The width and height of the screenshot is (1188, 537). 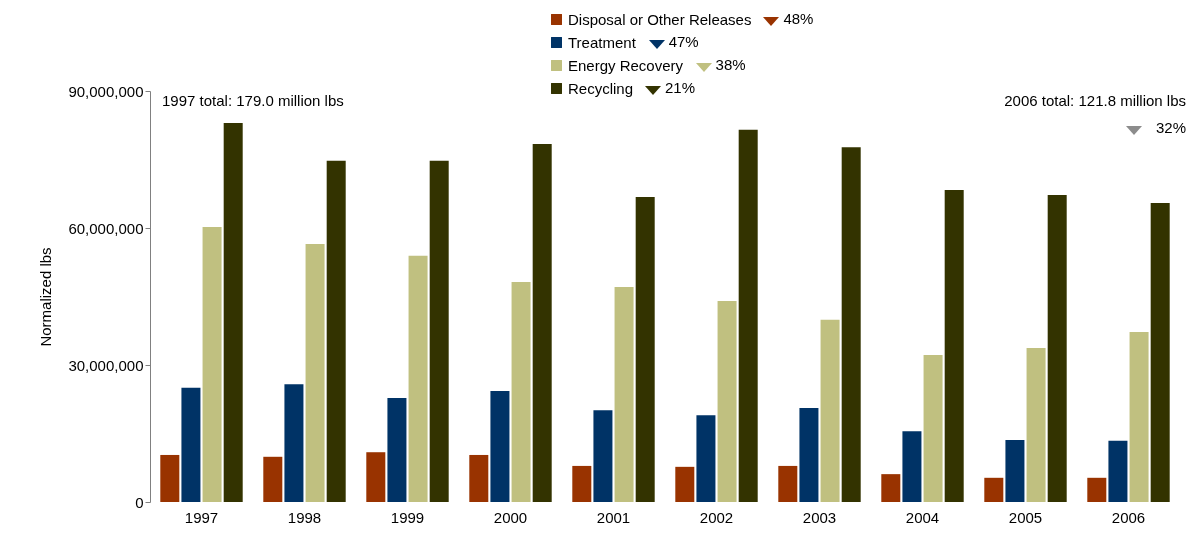 What do you see at coordinates (819, 517) in the screenshot?
I see `x-tick-label: 2003` at bounding box center [819, 517].